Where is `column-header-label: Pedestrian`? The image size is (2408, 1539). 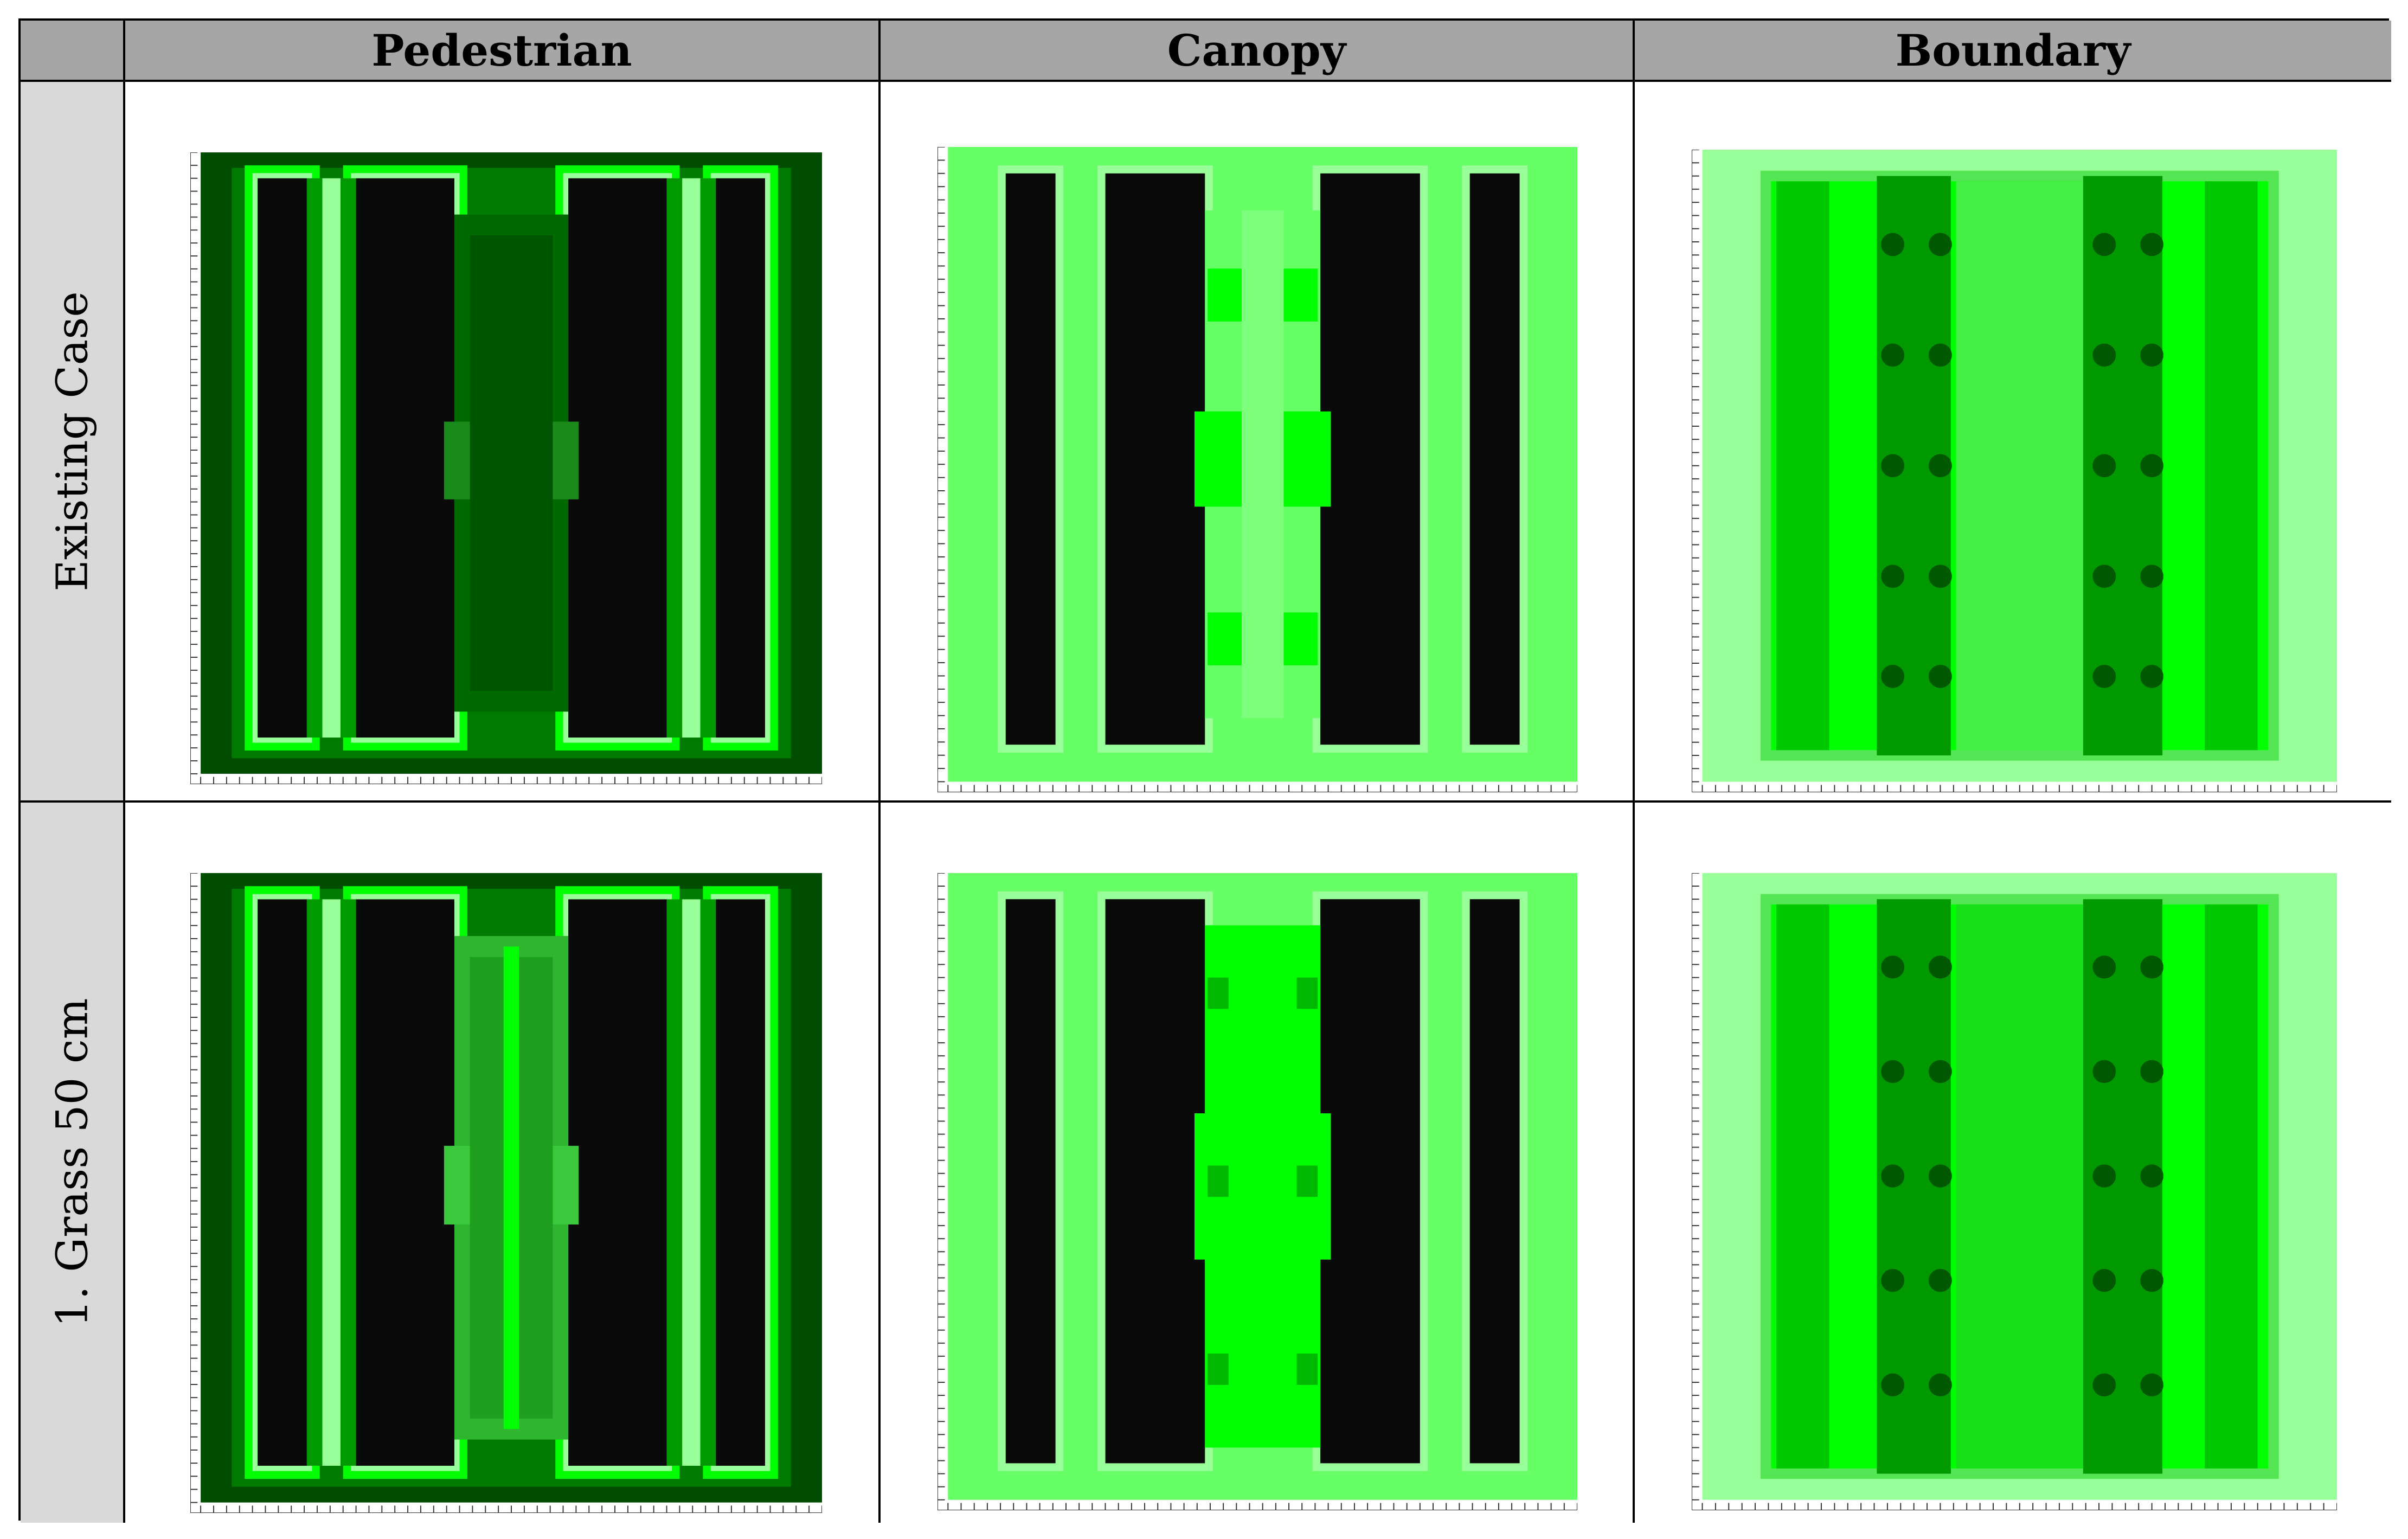
column-header-label: Pedestrian is located at coordinates (501, 50).